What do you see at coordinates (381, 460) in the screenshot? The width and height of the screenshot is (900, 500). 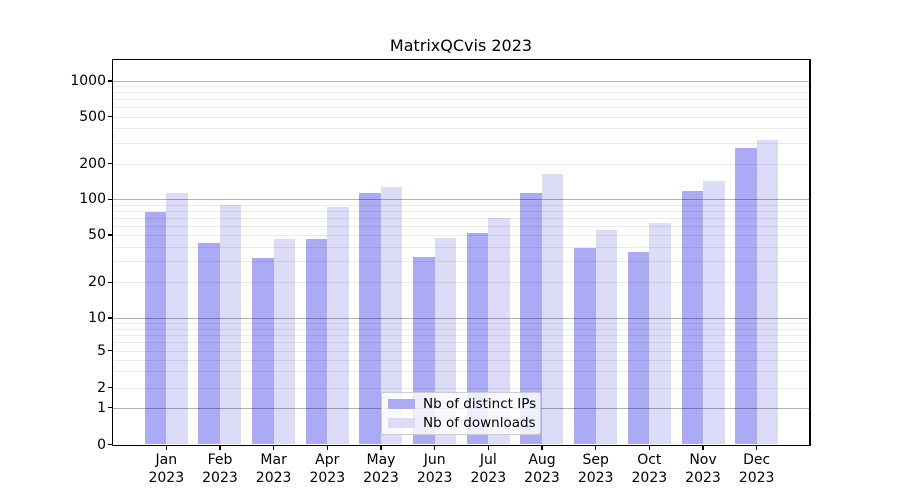 I see `x-tick-month: May` at bounding box center [381, 460].